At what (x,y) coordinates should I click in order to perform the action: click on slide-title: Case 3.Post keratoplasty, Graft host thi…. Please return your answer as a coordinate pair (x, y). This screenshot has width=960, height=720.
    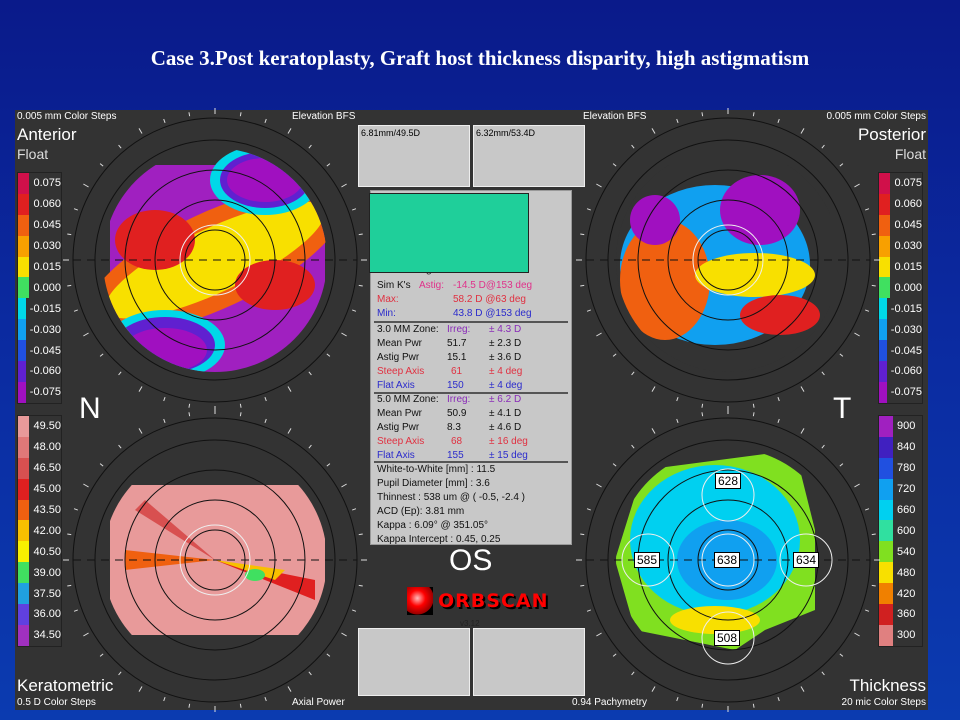
    Looking at the image, I should click on (480, 58).